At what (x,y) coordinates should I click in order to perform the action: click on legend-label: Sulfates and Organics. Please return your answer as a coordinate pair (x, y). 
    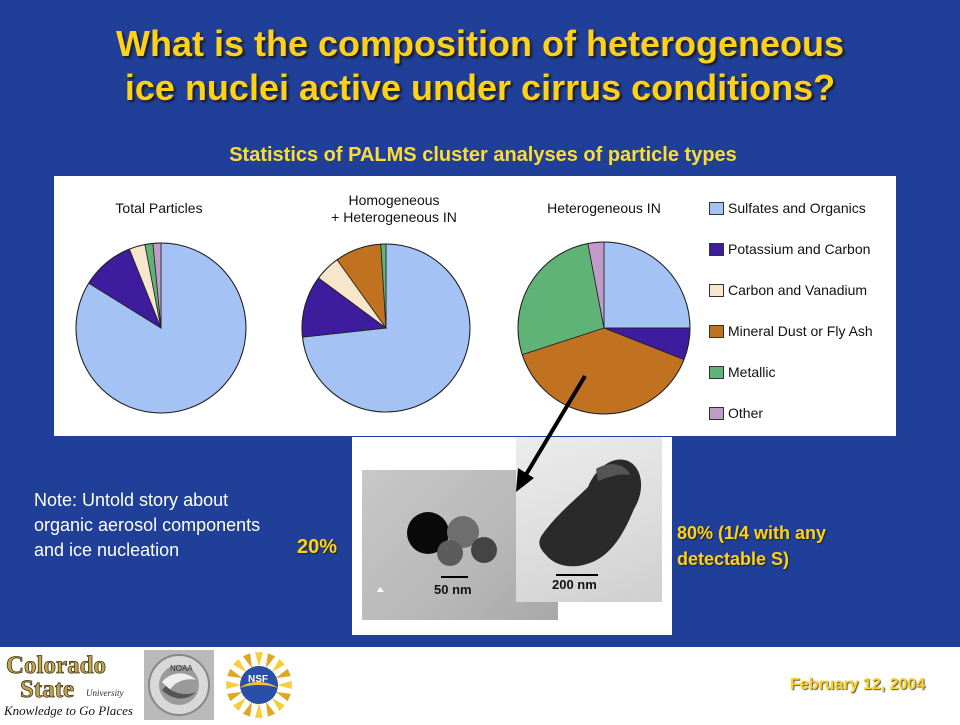
    Looking at the image, I should click on (797, 208).